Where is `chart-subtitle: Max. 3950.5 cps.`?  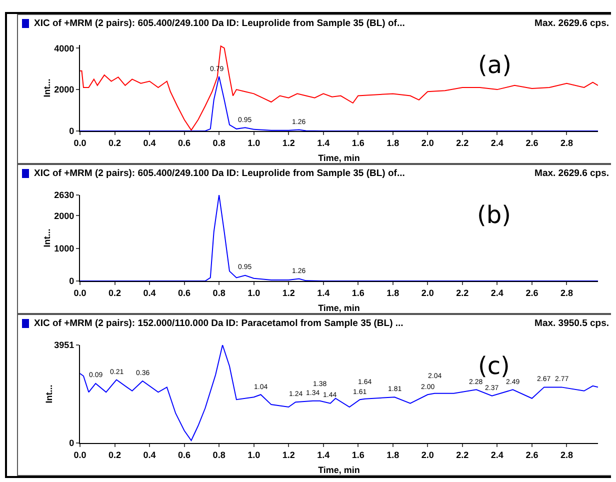 chart-subtitle: Max. 3950.5 cps. is located at coordinates (572, 323).